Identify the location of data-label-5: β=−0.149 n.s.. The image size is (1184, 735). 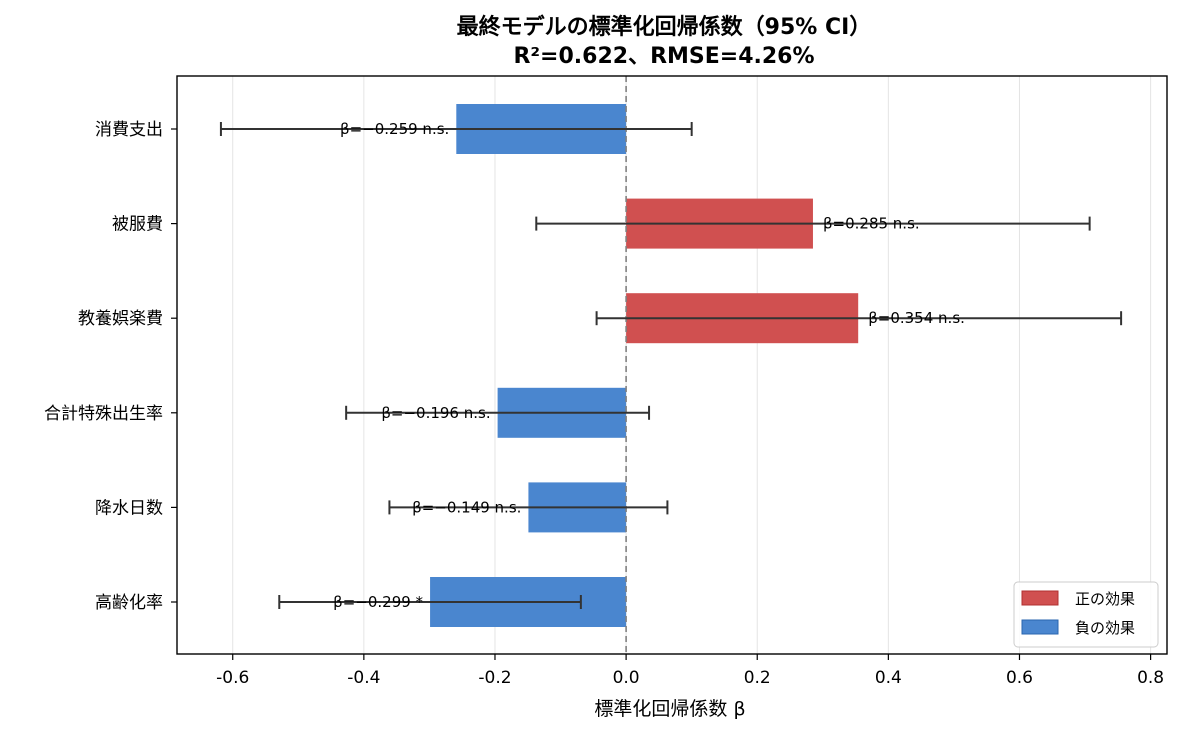
(466, 507).